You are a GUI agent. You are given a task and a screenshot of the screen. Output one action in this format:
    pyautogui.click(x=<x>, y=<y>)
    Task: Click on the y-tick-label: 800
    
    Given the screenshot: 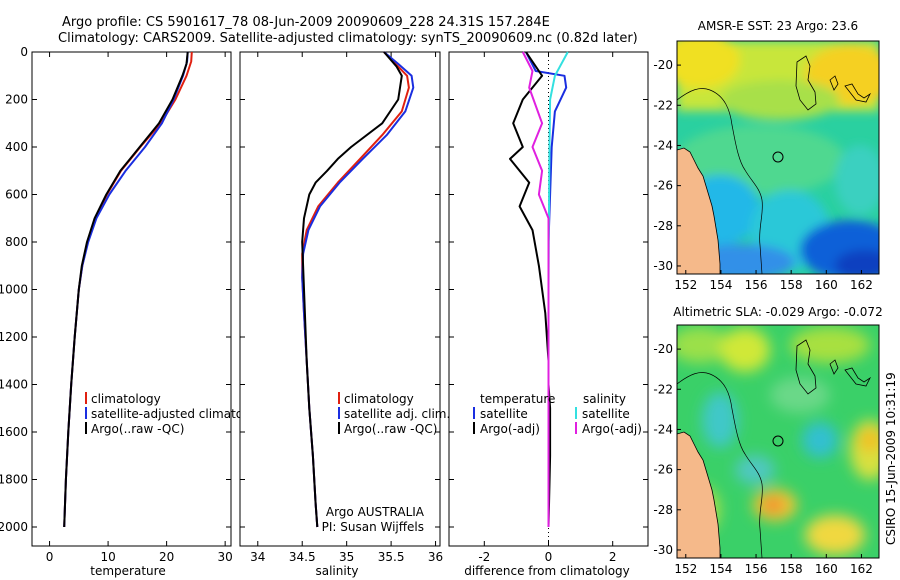 What is the action you would take?
    pyautogui.click(x=16, y=242)
    